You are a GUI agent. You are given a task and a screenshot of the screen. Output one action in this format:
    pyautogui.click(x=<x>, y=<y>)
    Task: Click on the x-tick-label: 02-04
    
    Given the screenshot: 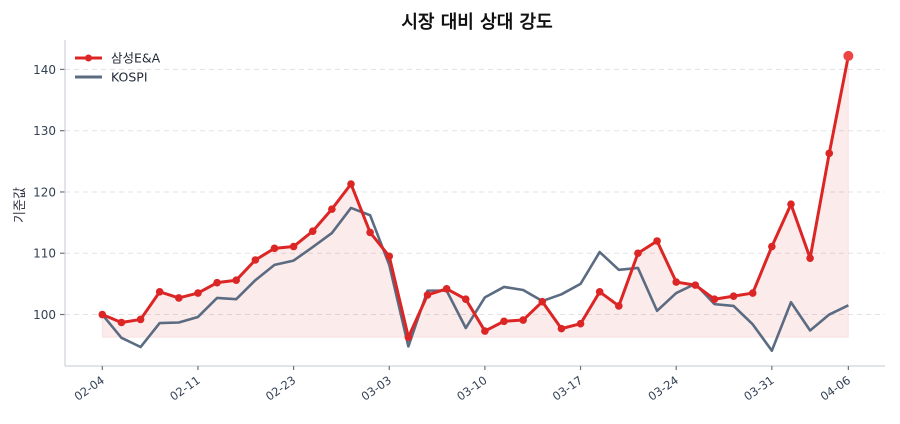 What is the action you would take?
    pyautogui.click(x=89, y=388)
    